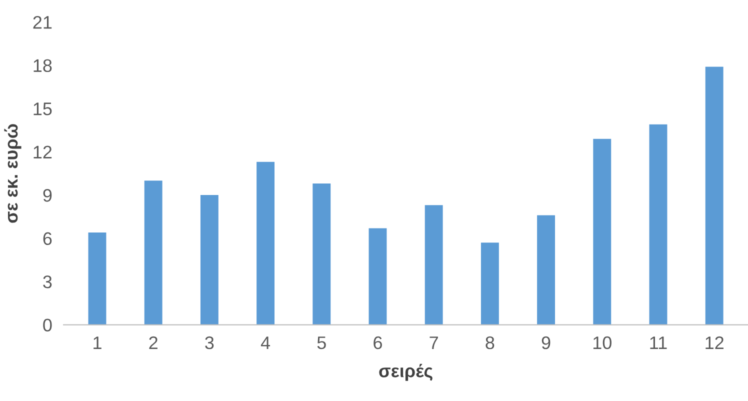  Describe the element at coordinates (209, 343) in the screenshot. I see `x-tick-label: 3` at that location.